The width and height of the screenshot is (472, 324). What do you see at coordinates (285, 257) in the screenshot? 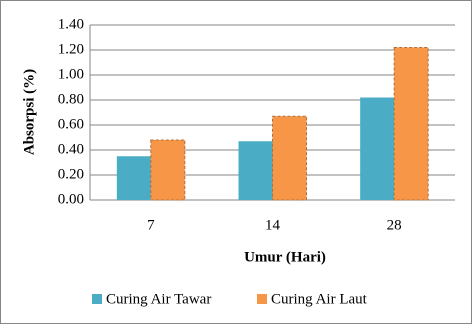
I see `x-axis-title: Umur (Hari)` at bounding box center [285, 257].